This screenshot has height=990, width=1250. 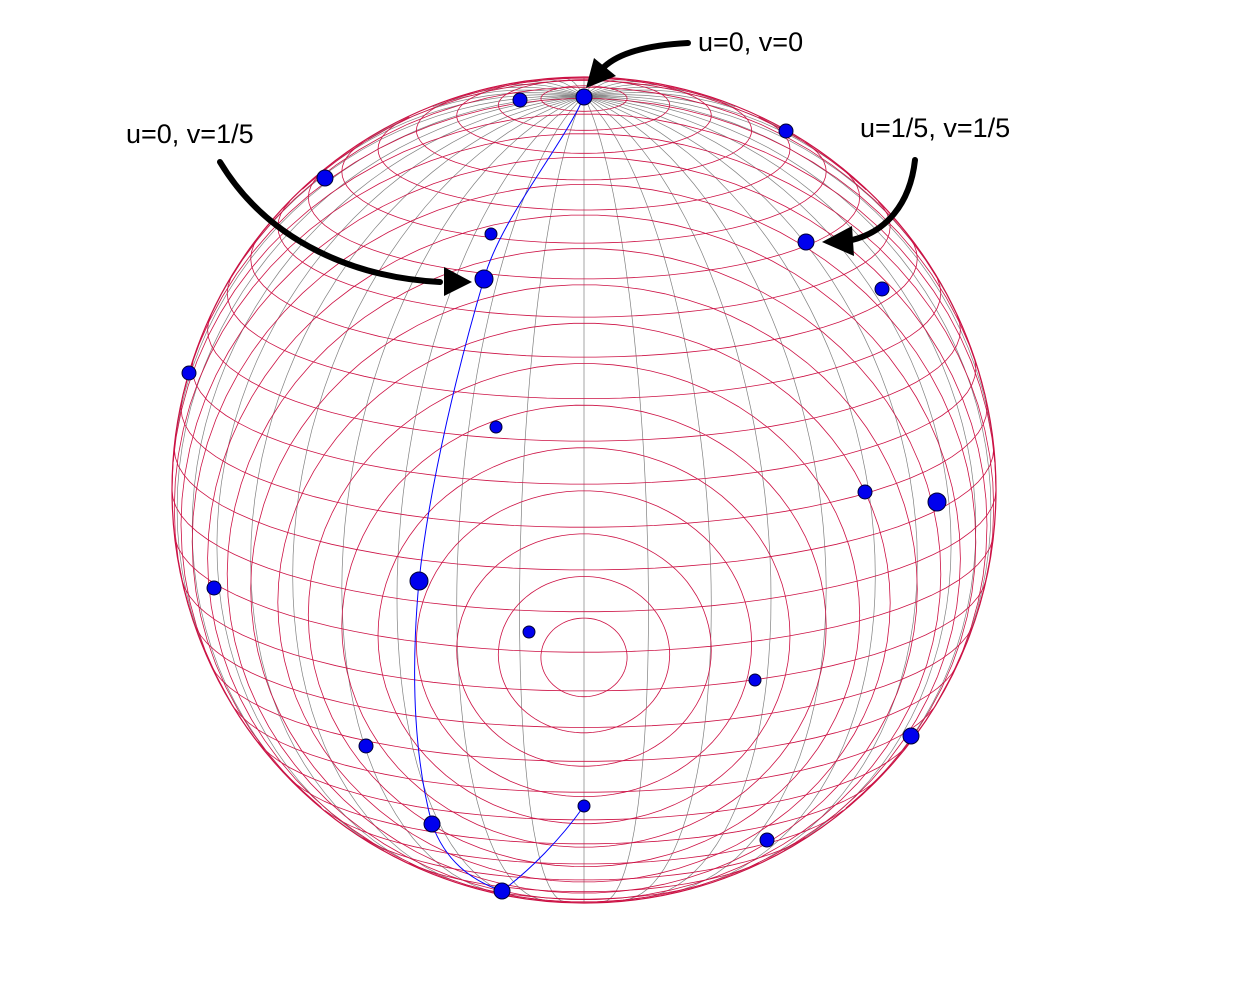 I want to click on arrow-right, so click(x=883, y=200).